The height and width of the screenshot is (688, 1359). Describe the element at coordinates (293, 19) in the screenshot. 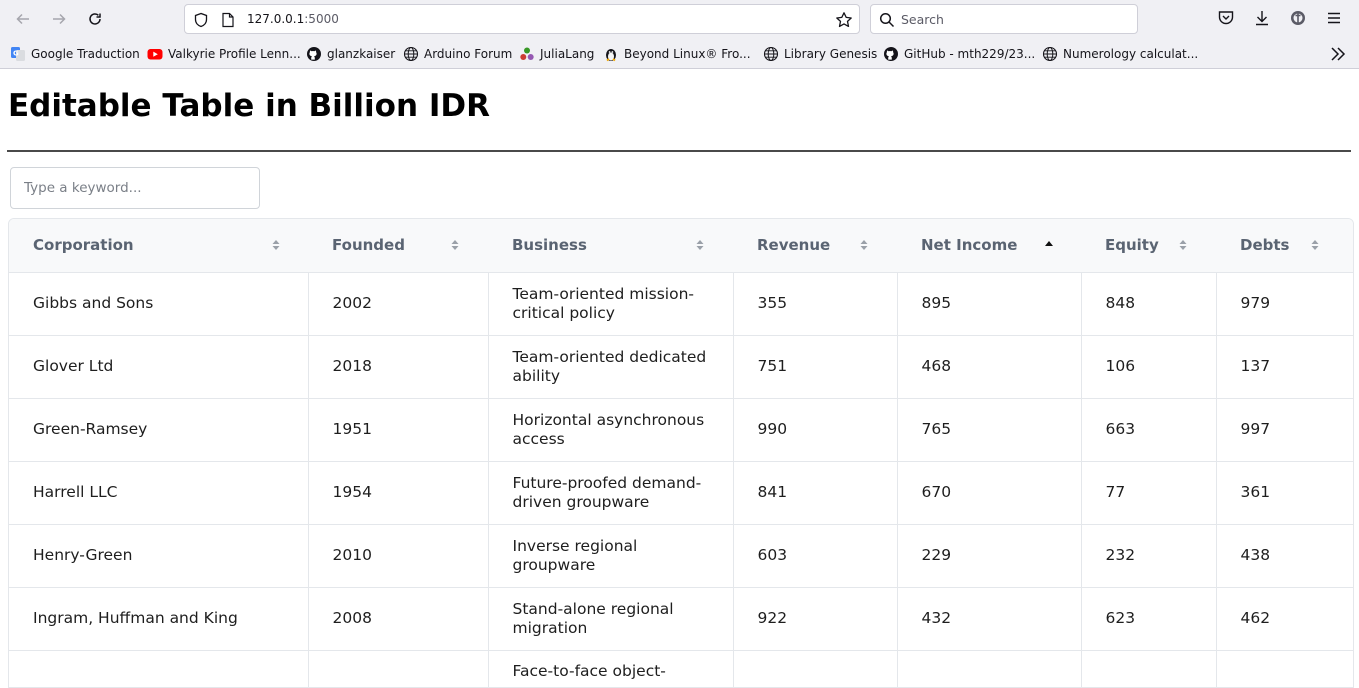

I see `url-text: 127.0.0.1:5000` at that location.